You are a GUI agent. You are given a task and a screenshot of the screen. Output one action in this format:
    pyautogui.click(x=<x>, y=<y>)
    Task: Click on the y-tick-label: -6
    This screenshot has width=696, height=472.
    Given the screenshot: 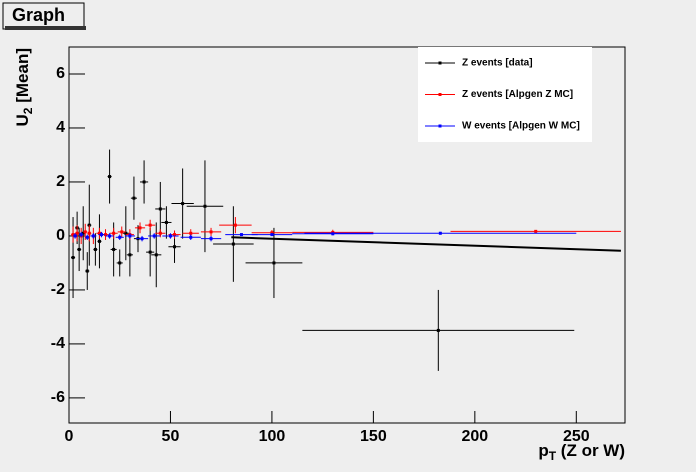 What is the action you would take?
    pyautogui.click(x=58, y=397)
    